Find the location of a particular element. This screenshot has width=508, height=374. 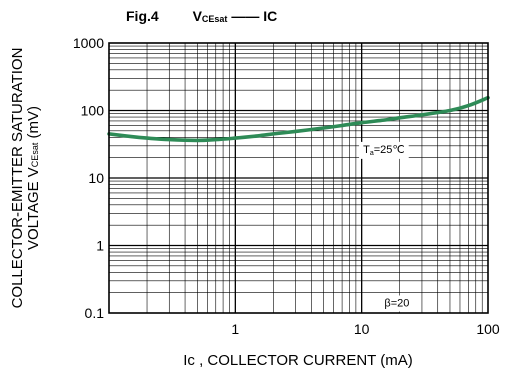

y-axis-title-line2-unit: (mV) is located at coordinates (33, 124).